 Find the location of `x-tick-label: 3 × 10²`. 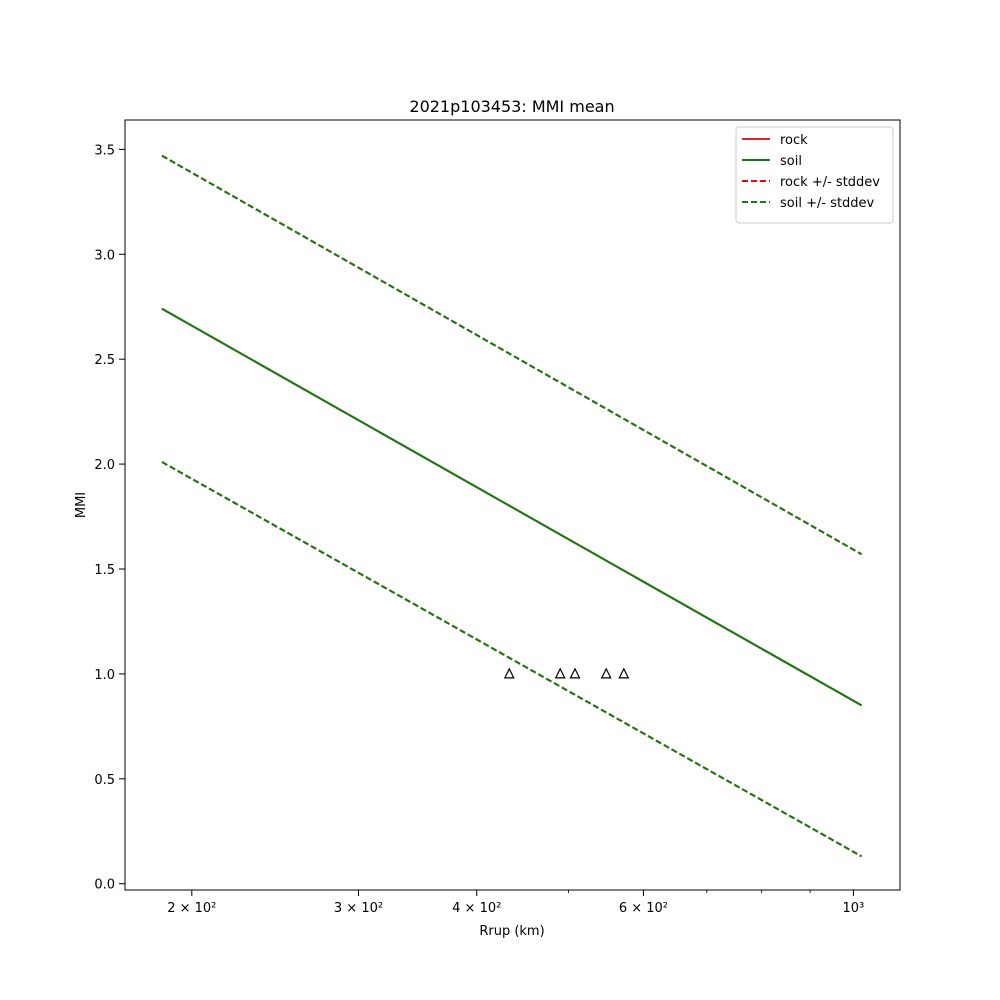

x-tick-label: 3 × 10² is located at coordinates (358, 908).